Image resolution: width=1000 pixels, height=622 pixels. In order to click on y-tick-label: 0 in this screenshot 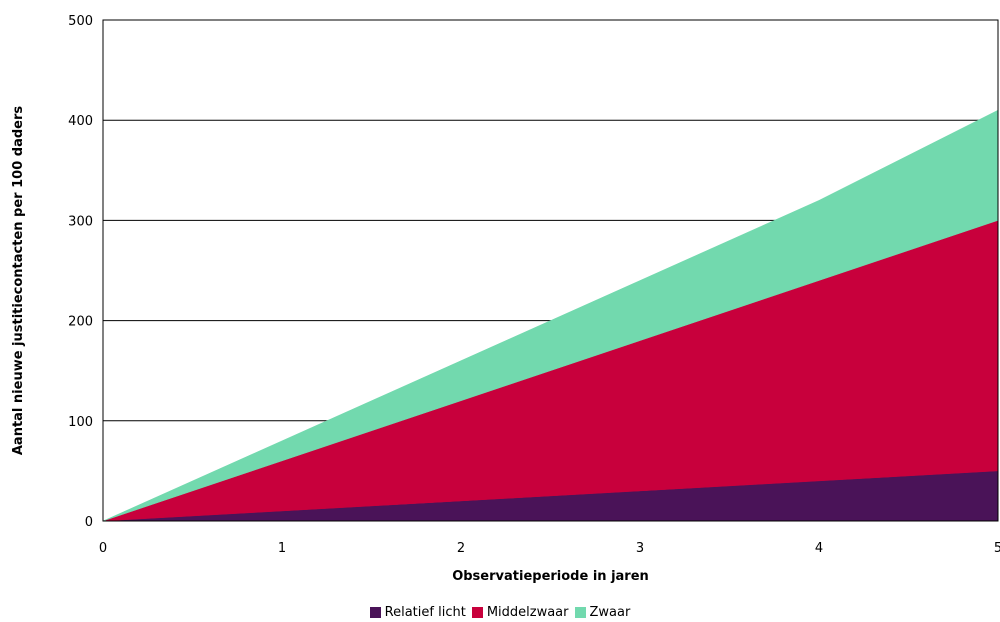, I will do `click(89, 522)`.